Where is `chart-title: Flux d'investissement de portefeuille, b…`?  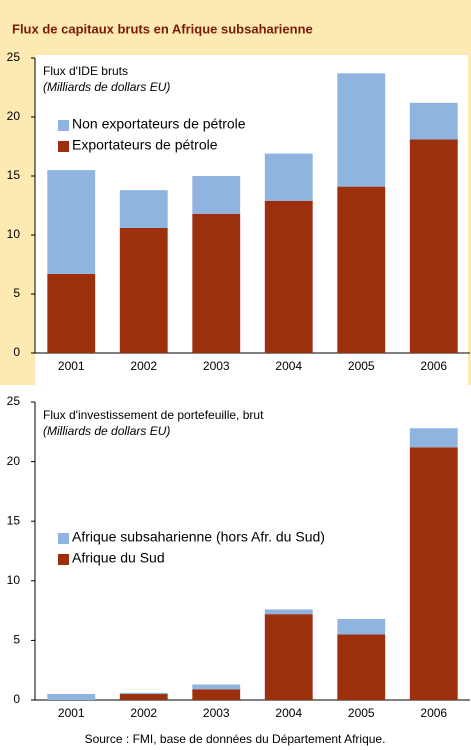
chart-title: Flux d'investissement de portefeuille, b… is located at coordinates (153, 415).